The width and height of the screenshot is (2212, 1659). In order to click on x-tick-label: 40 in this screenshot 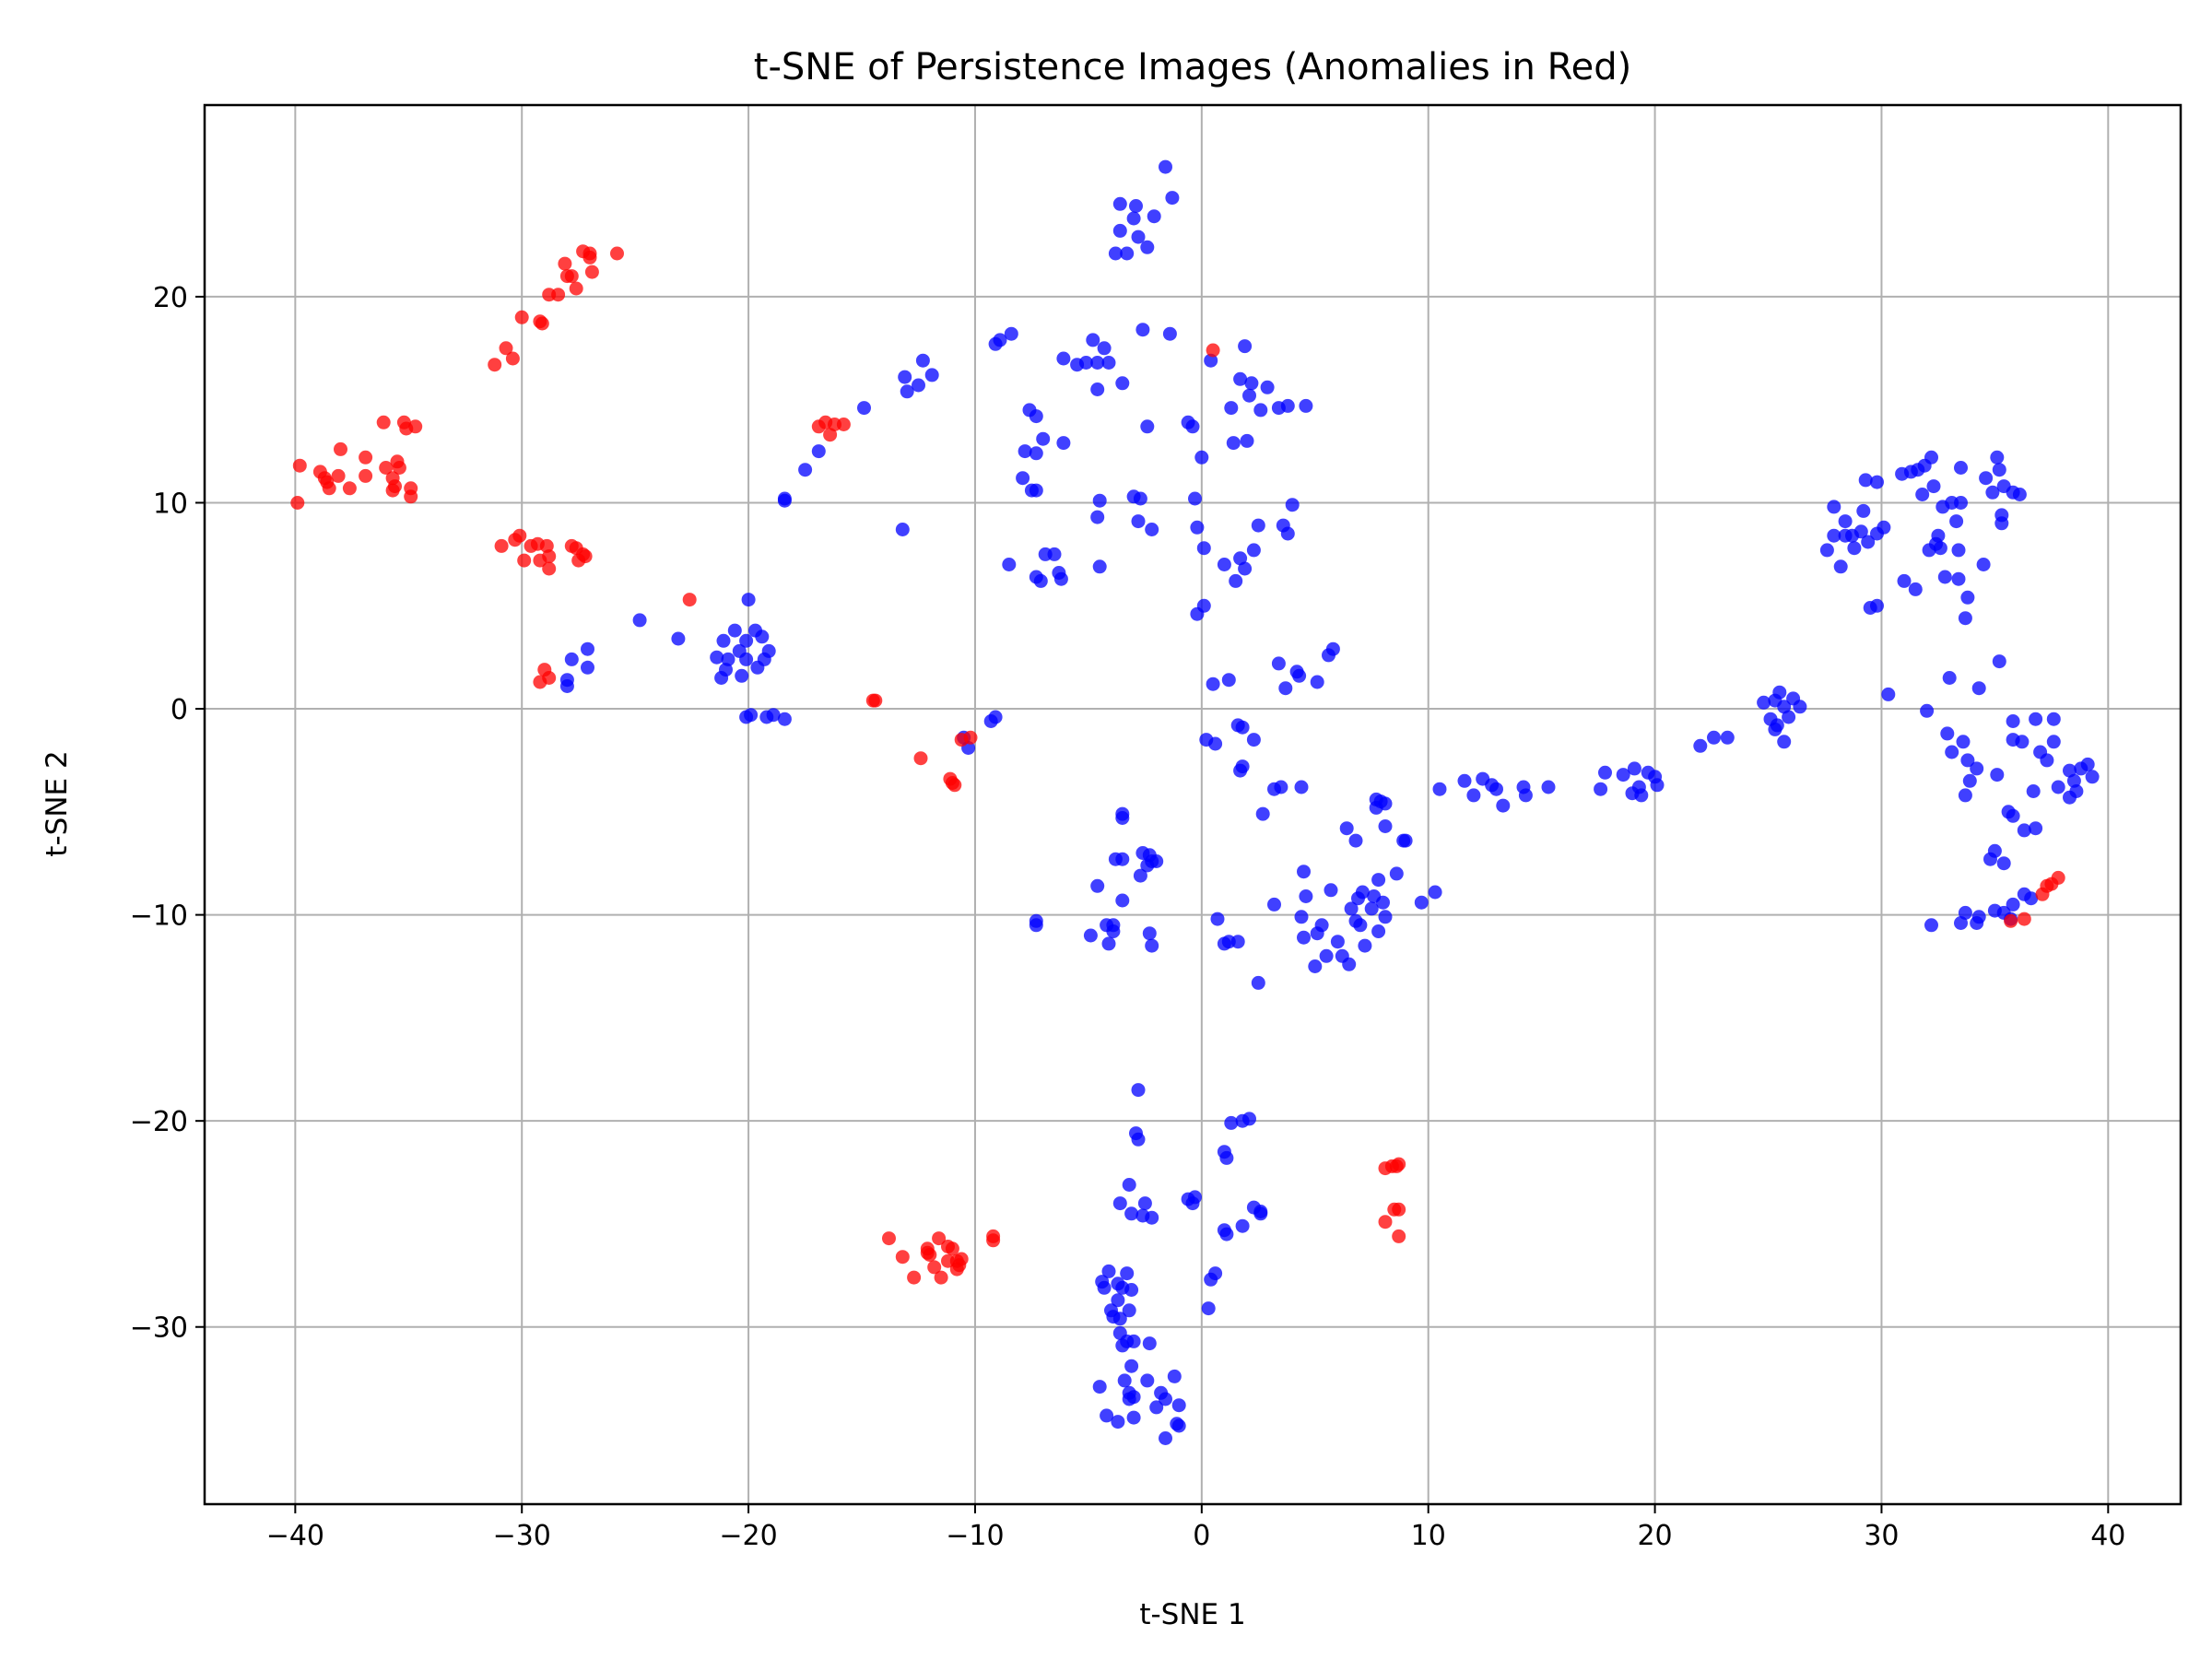, I will do `click(2107, 1536)`.